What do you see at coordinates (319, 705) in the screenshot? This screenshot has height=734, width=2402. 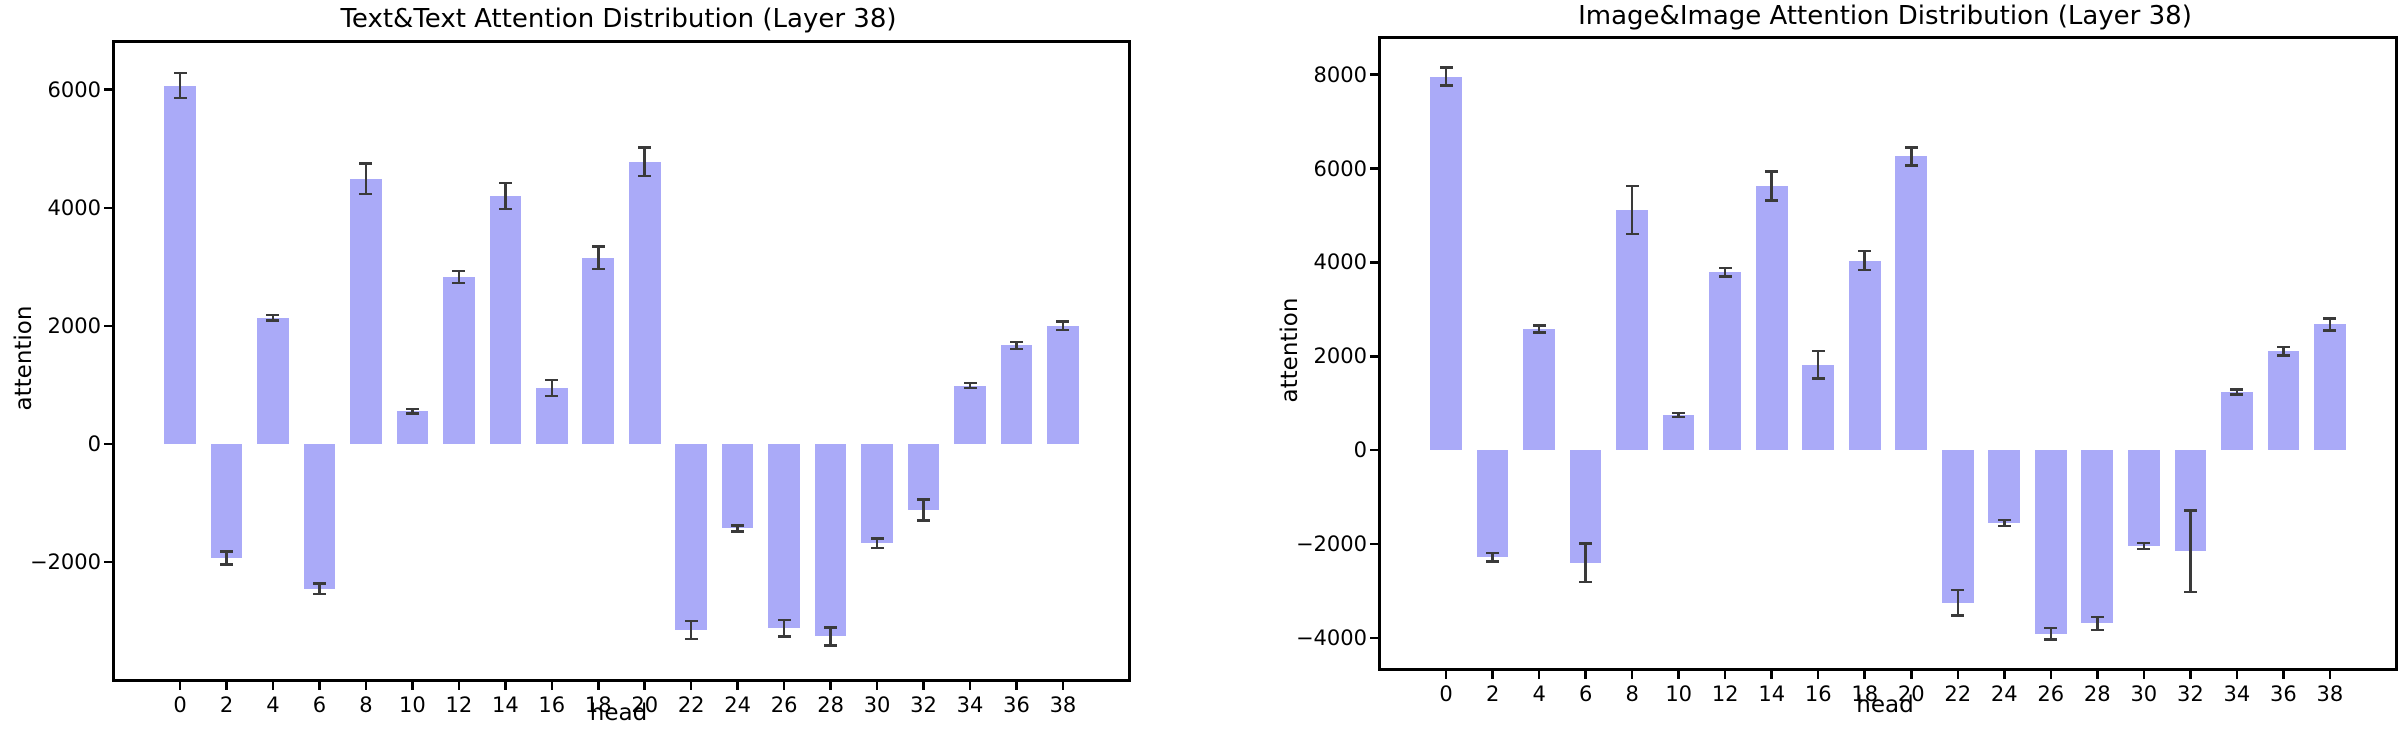 I see `x-tick-label: 6` at bounding box center [319, 705].